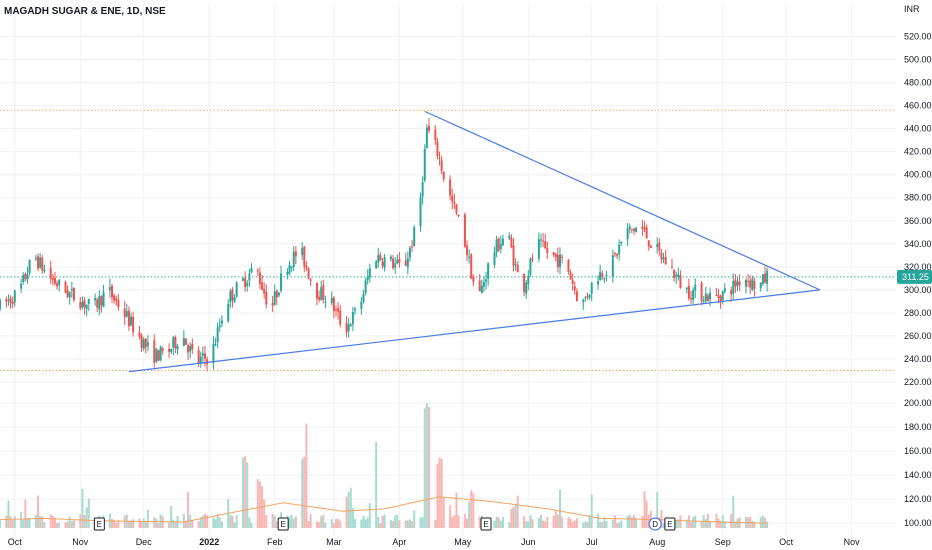  What do you see at coordinates (144, 542) in the screenshot?
I see `x-tick-label: Dec` at bounding box center [144, 542].